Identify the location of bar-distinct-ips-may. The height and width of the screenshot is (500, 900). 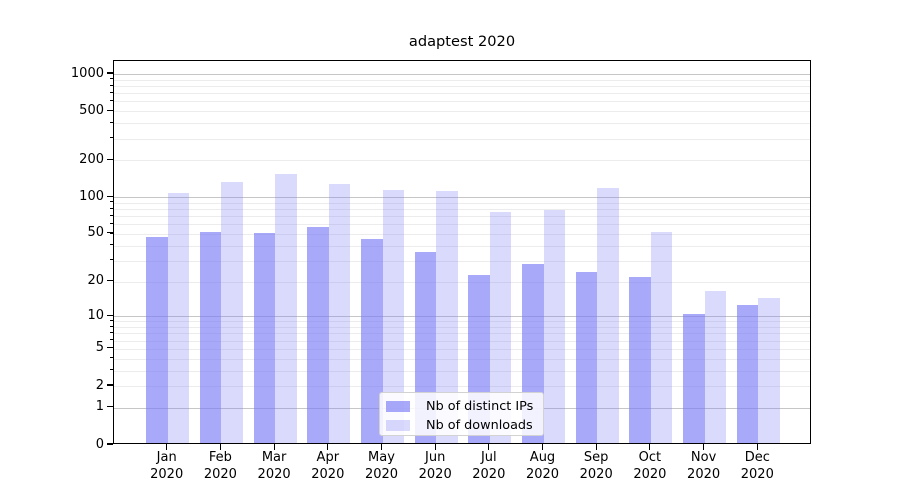
(372, 340).